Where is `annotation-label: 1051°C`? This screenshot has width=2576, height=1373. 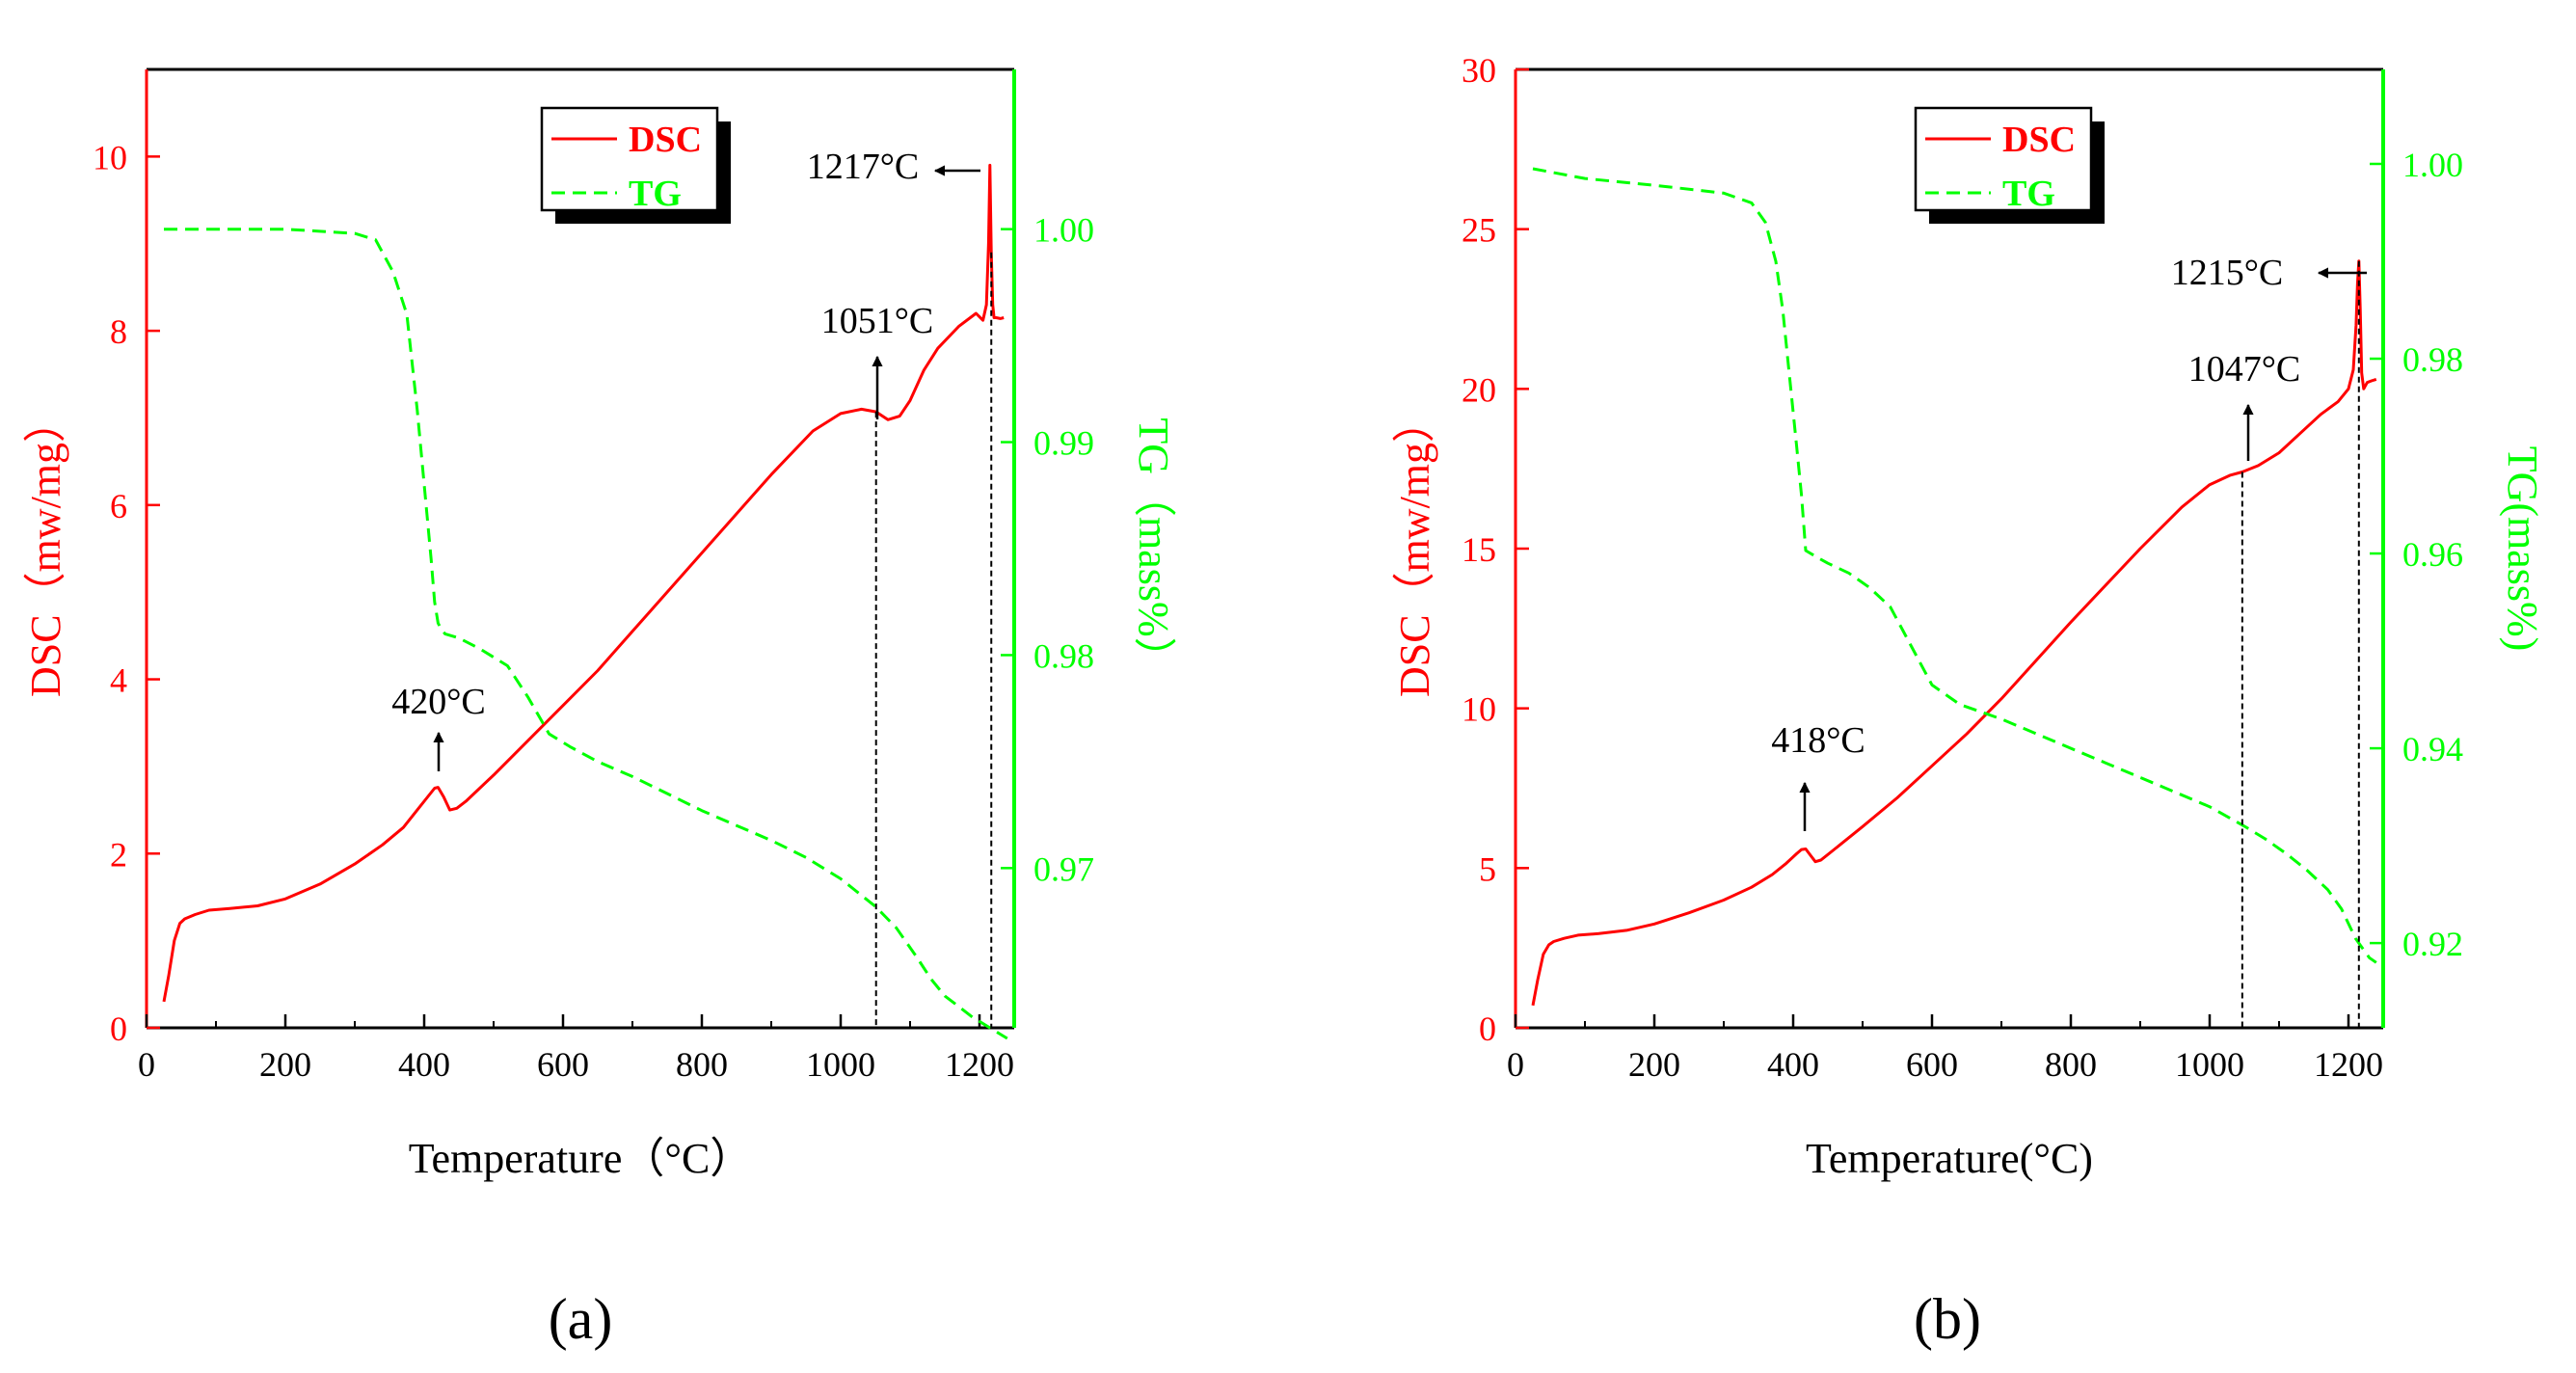 annotation-label: 1051°C is located at coordinates (878, 321).